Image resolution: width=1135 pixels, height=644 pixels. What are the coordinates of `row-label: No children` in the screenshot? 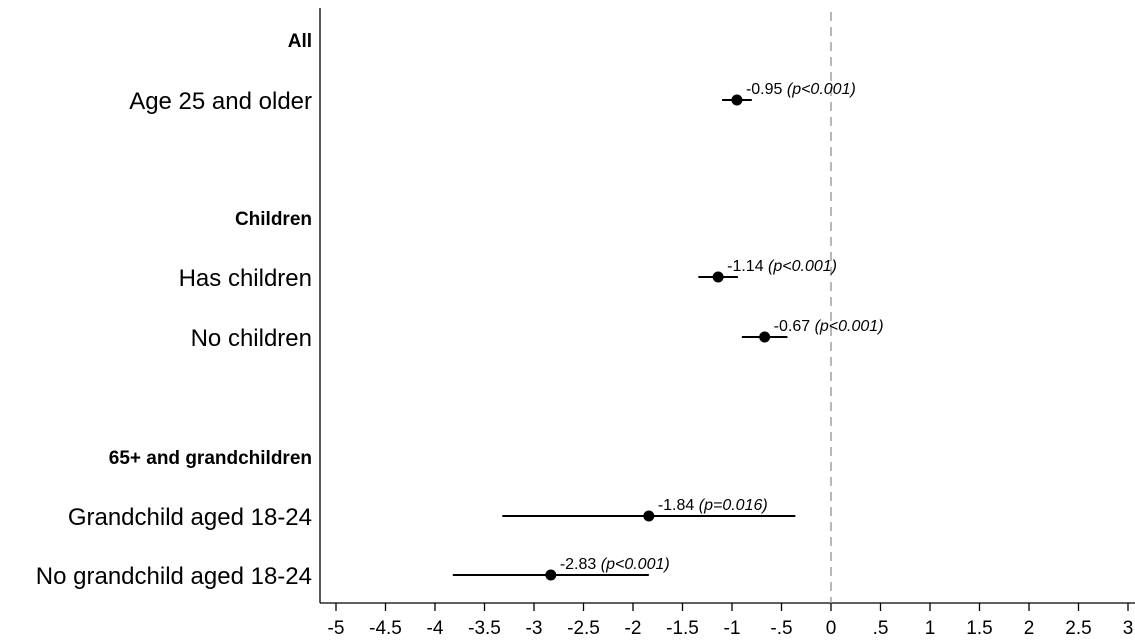 It's located at (251, 338).